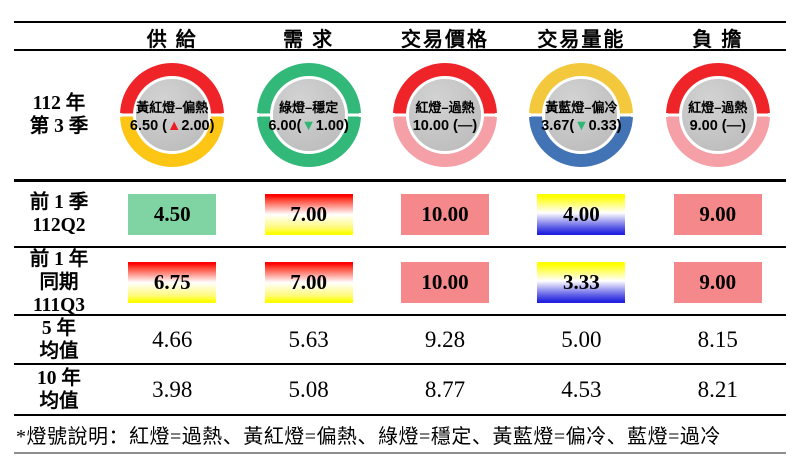  What do you see at coordinates (581, 107) in the screenshot?
I see `light-status-label: 黃藍燈–偏冷` at bounding box center [581, 107].